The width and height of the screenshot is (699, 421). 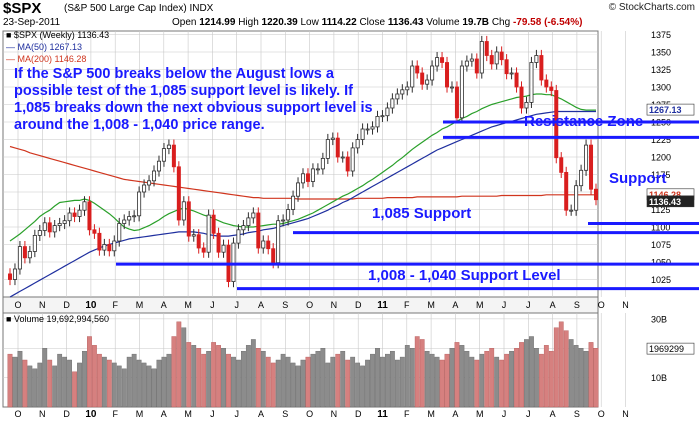 I want to click on x-axis-strip, so click(x=300, y=305).